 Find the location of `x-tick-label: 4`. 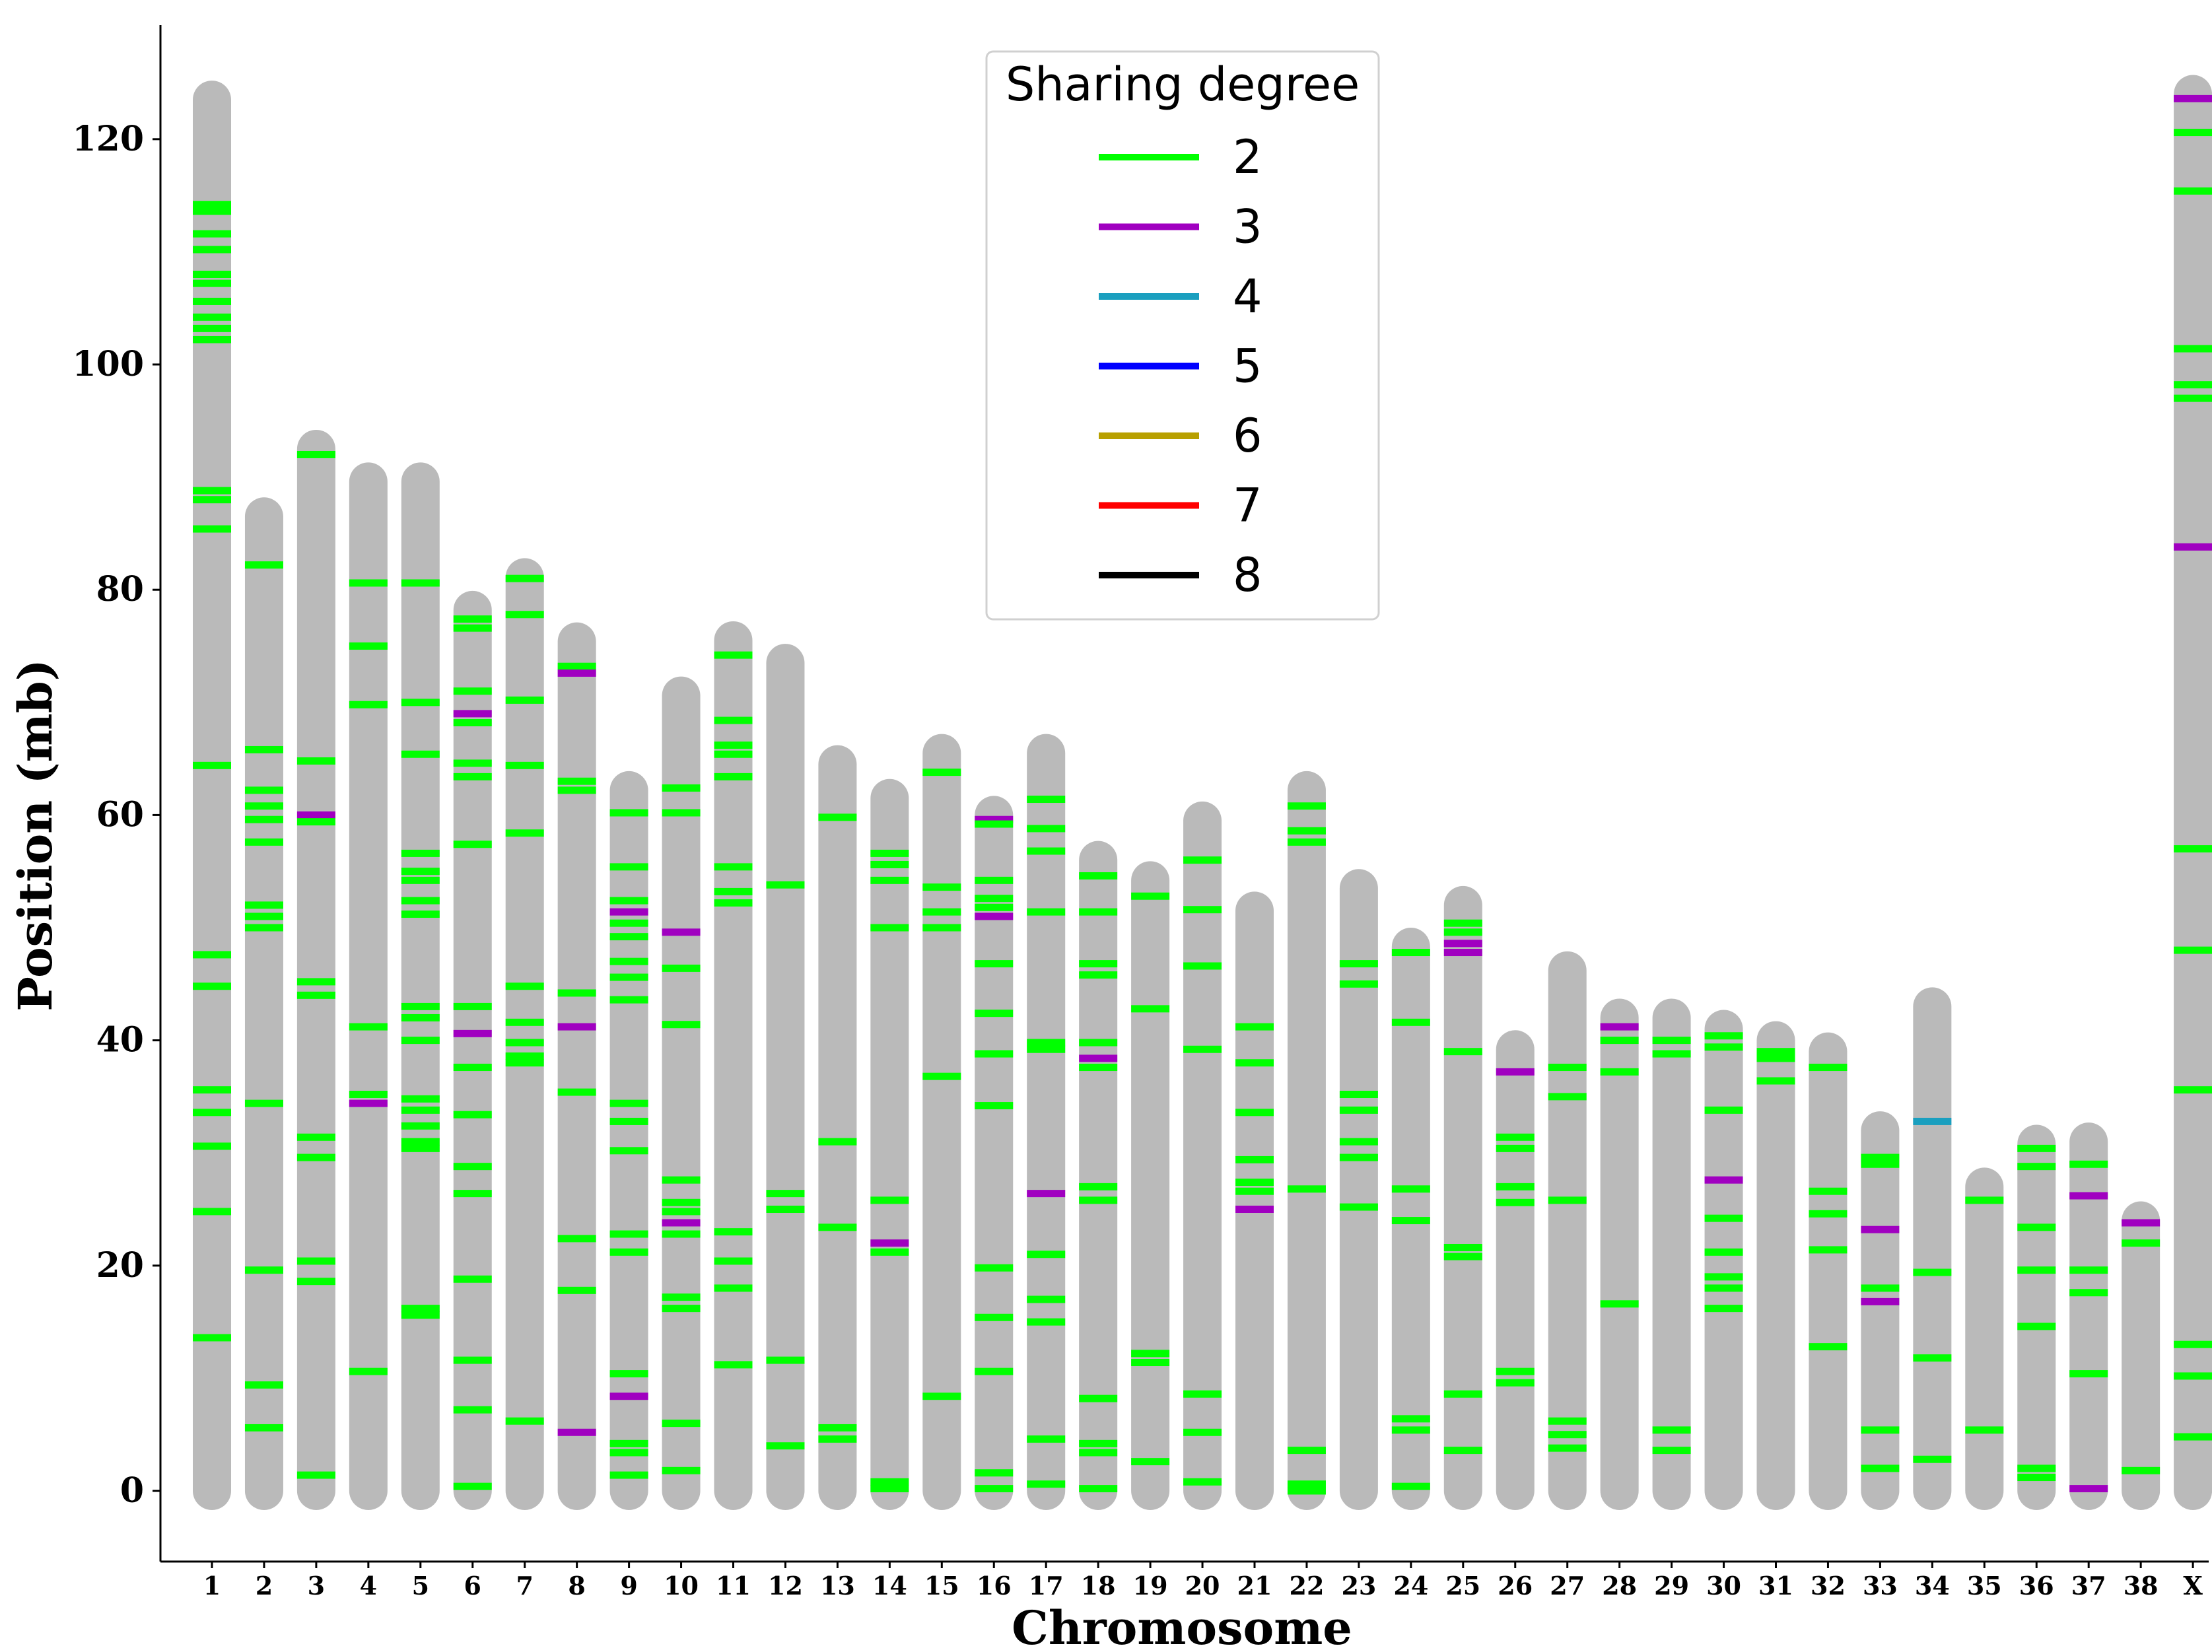

x-tick-label: 4 is located at coordinates (369, 1585).